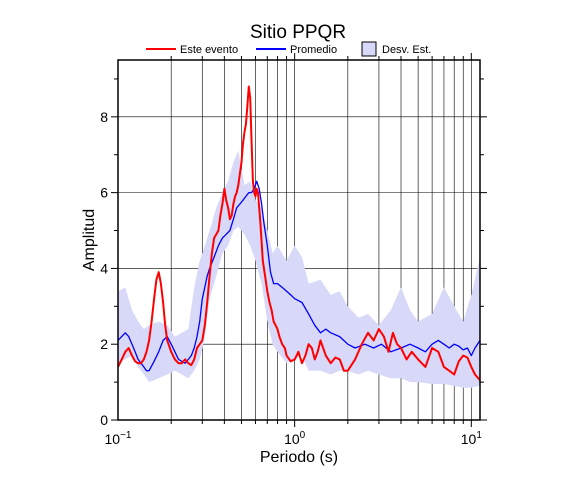 The image size is (586, 480). I want to click on x-tick-label: 10¹, so click(472, 438).